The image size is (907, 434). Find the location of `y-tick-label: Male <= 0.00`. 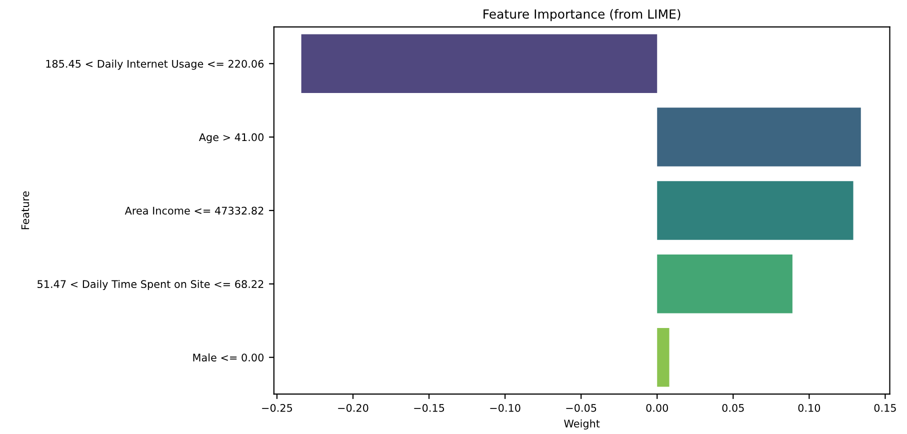

y-tick-label: Male <= 0.00 is located at coordinates (228, 357).